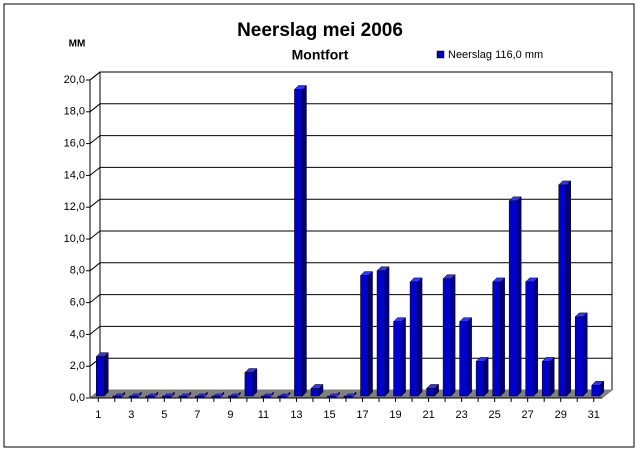  I want to click on x-tick-label: 11, so click(263, 415).